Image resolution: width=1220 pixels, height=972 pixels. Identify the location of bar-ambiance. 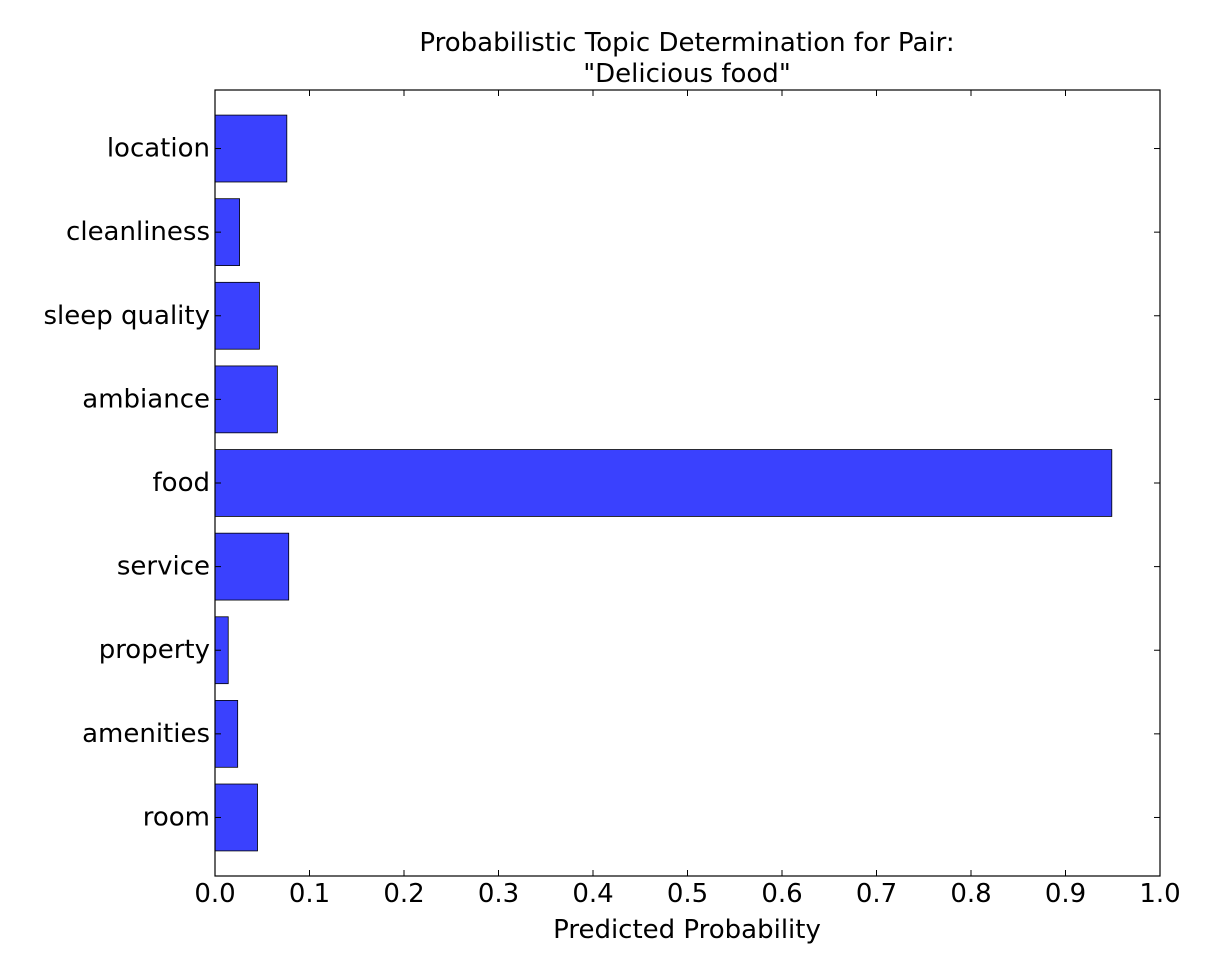
(246, 399).